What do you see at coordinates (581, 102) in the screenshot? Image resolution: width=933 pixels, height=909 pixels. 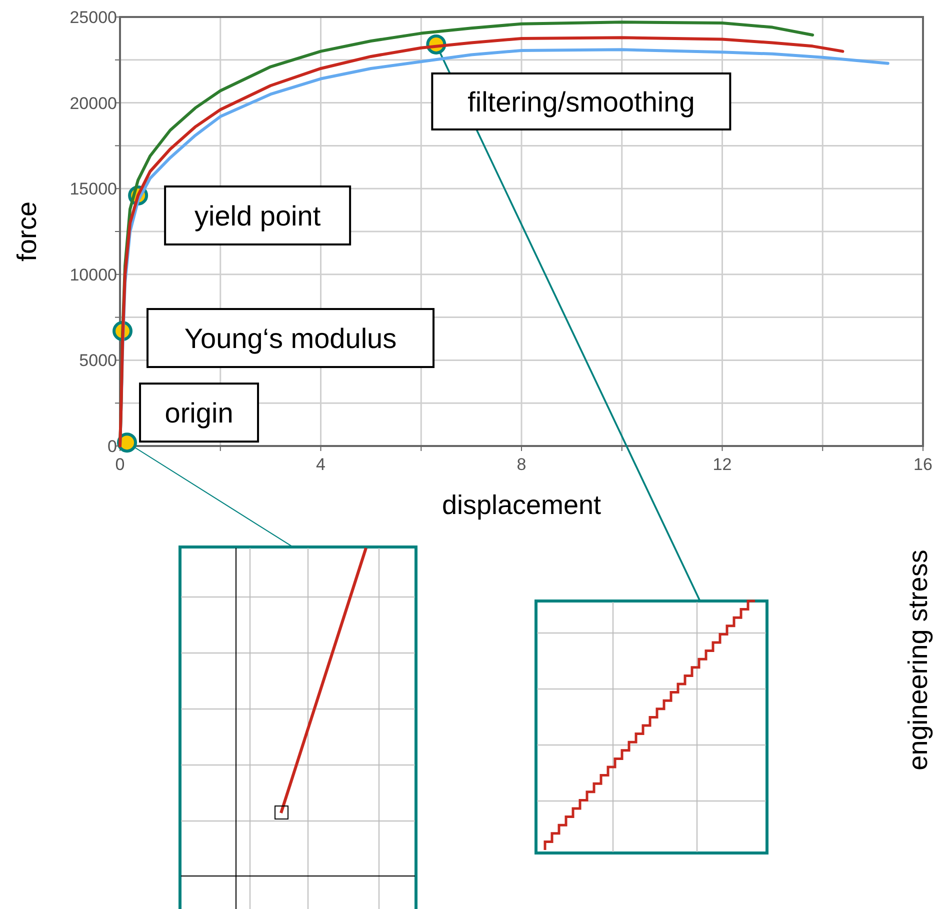 I see `annotation: filtering/smoothing` at bounding box center [581, 102].